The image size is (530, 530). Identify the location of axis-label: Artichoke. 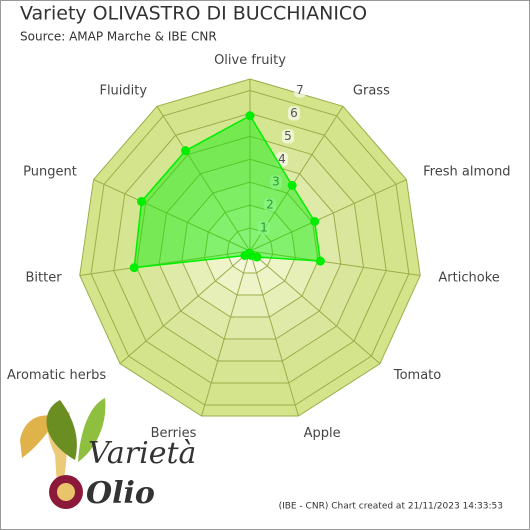
(468, 278).